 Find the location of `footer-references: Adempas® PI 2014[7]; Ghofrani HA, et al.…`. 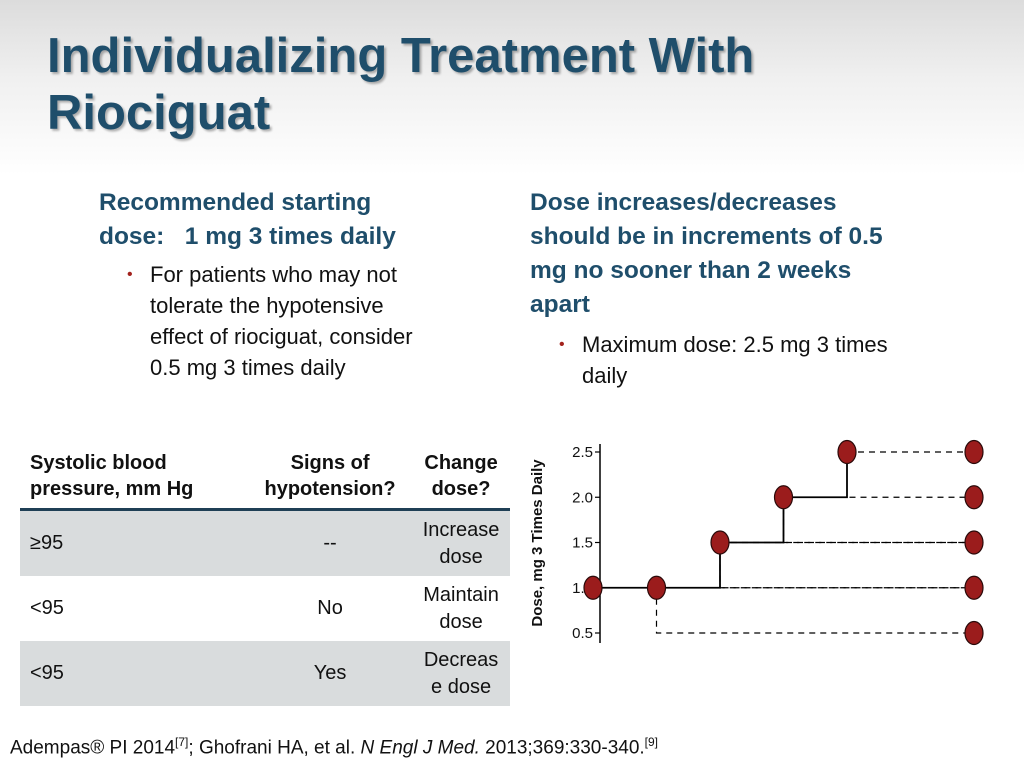

footer-references: Adempas® PI 2014[7]; Ghofrani HA, et al.… is located at coordinates (334, 747).